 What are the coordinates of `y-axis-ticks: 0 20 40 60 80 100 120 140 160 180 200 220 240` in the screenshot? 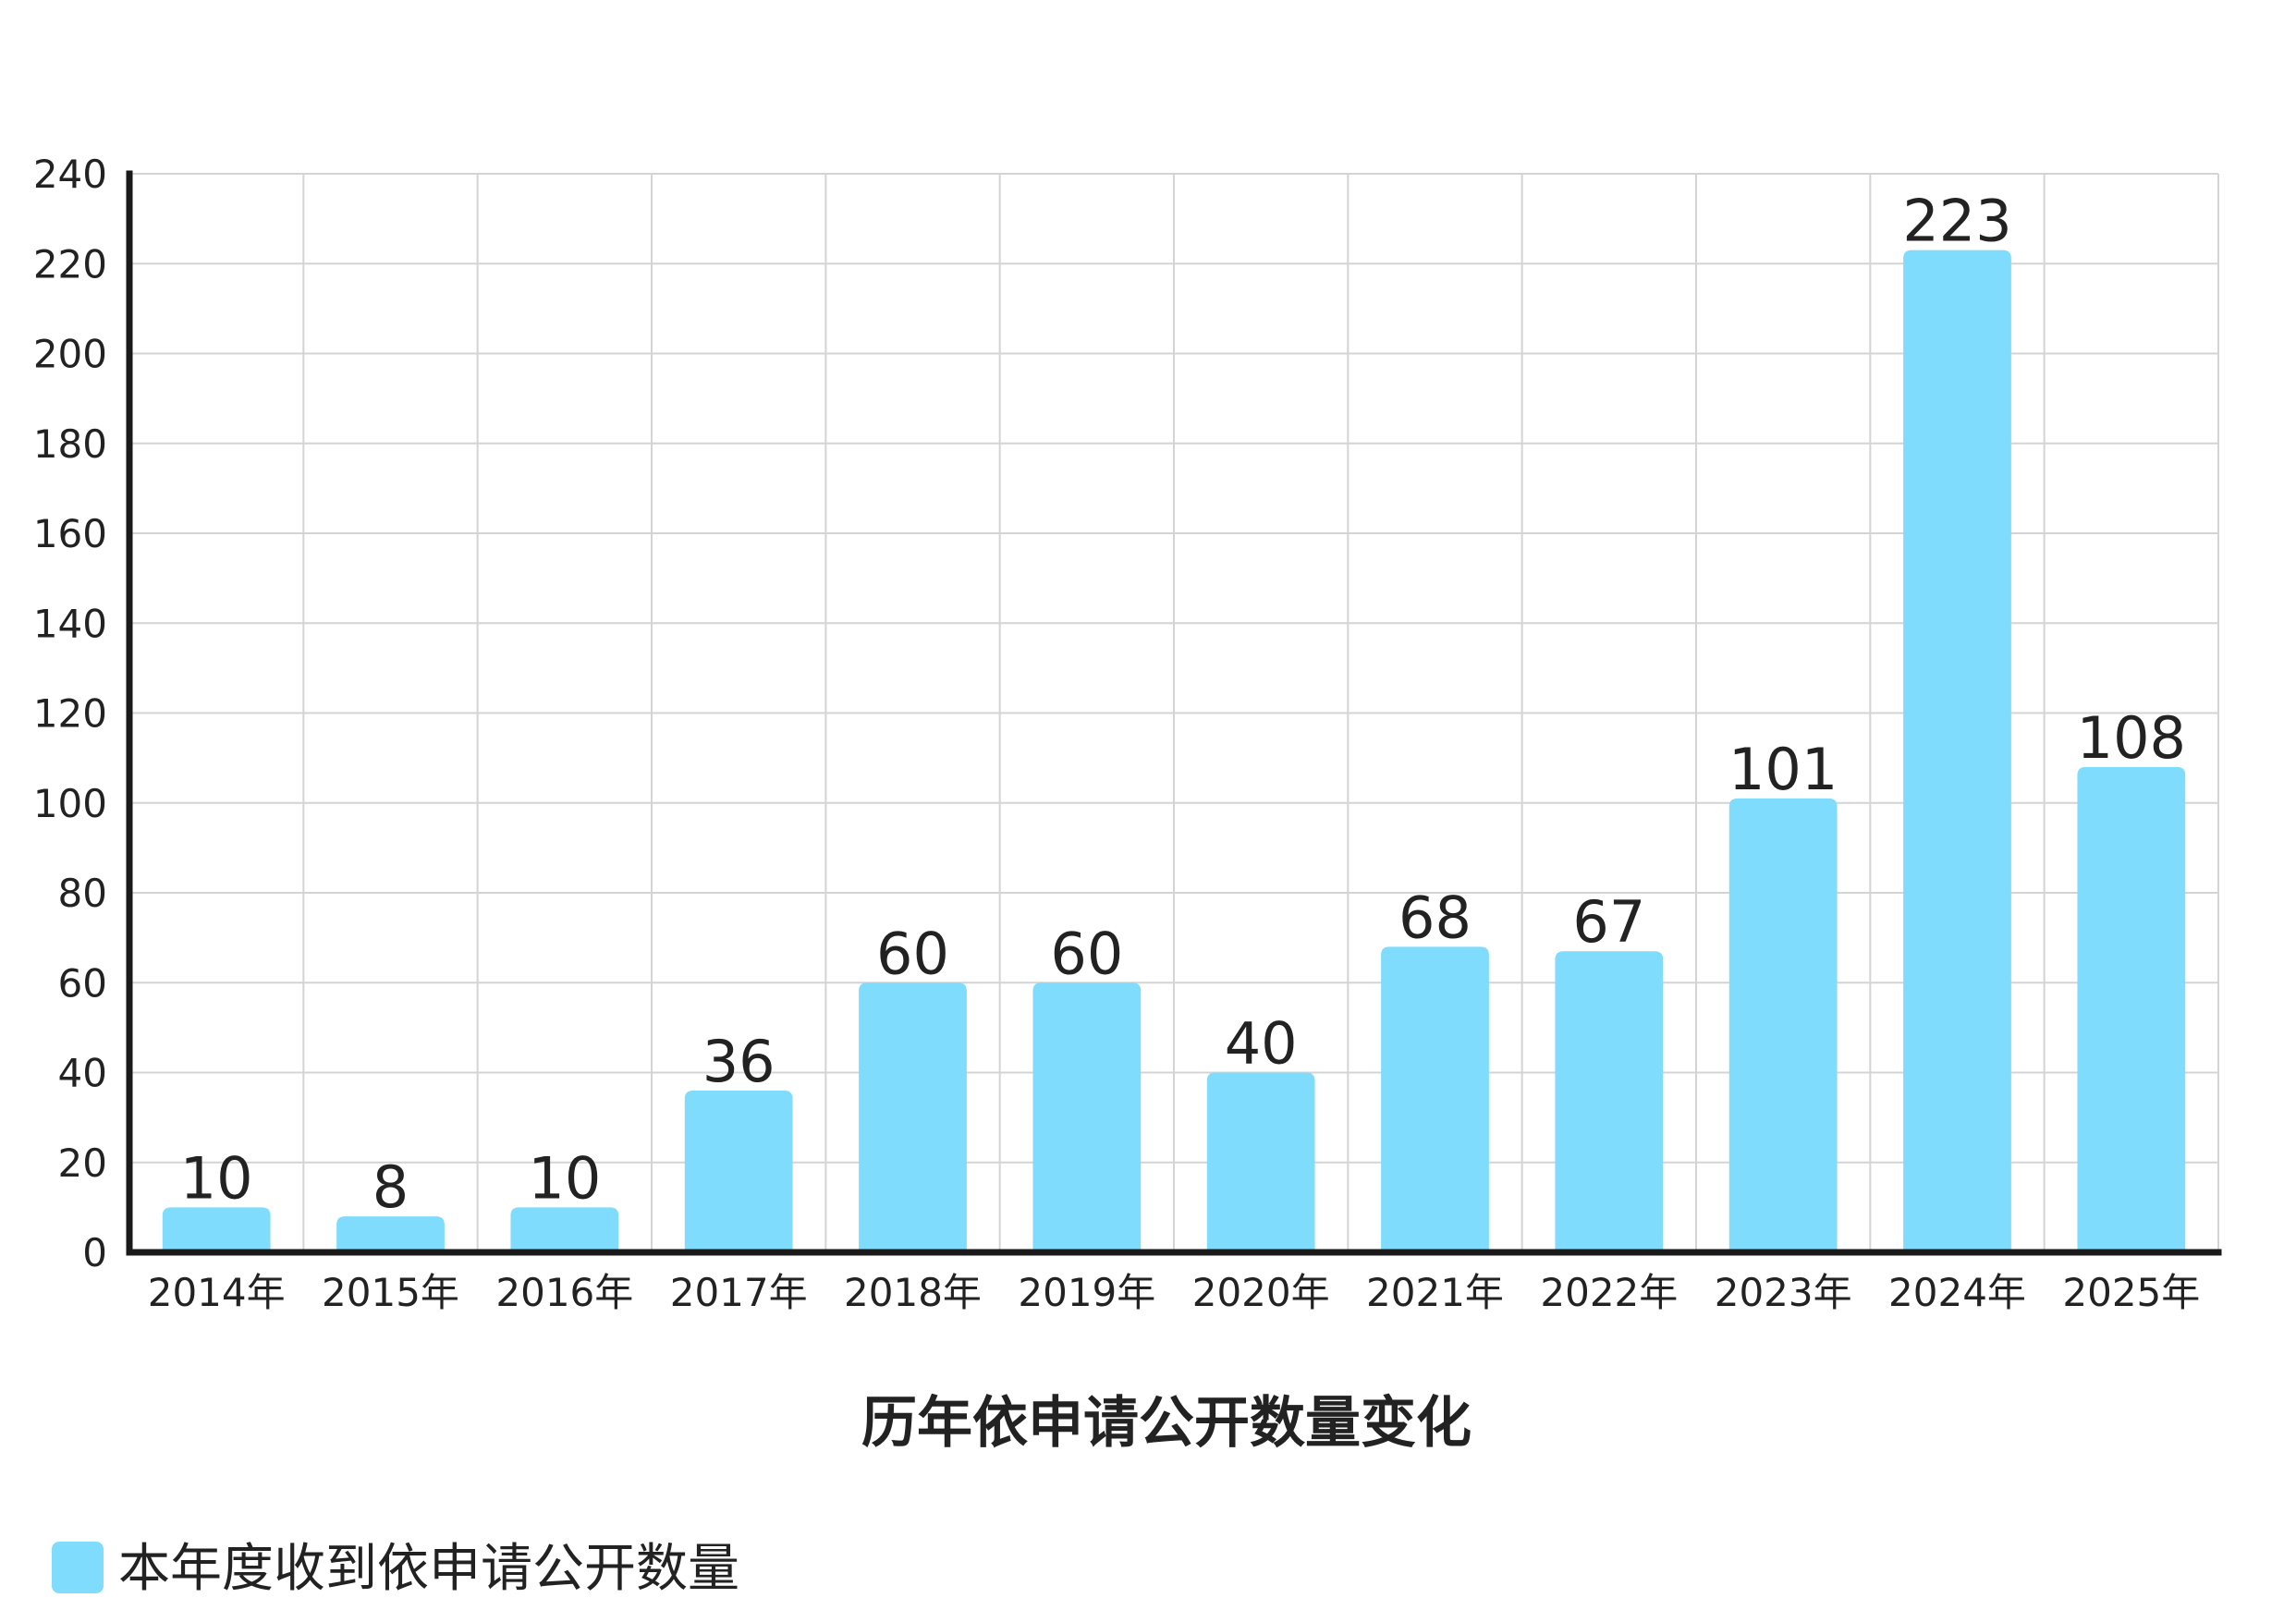 It's located at (70, 713).